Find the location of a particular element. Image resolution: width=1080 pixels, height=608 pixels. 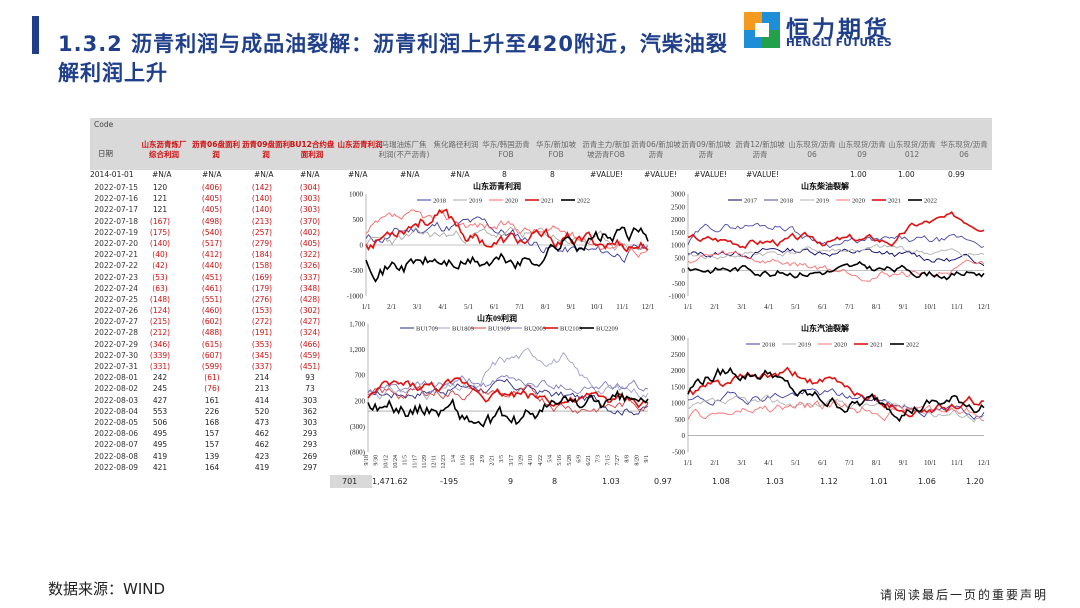

highlight-cell is located at coordinates (351, 481).